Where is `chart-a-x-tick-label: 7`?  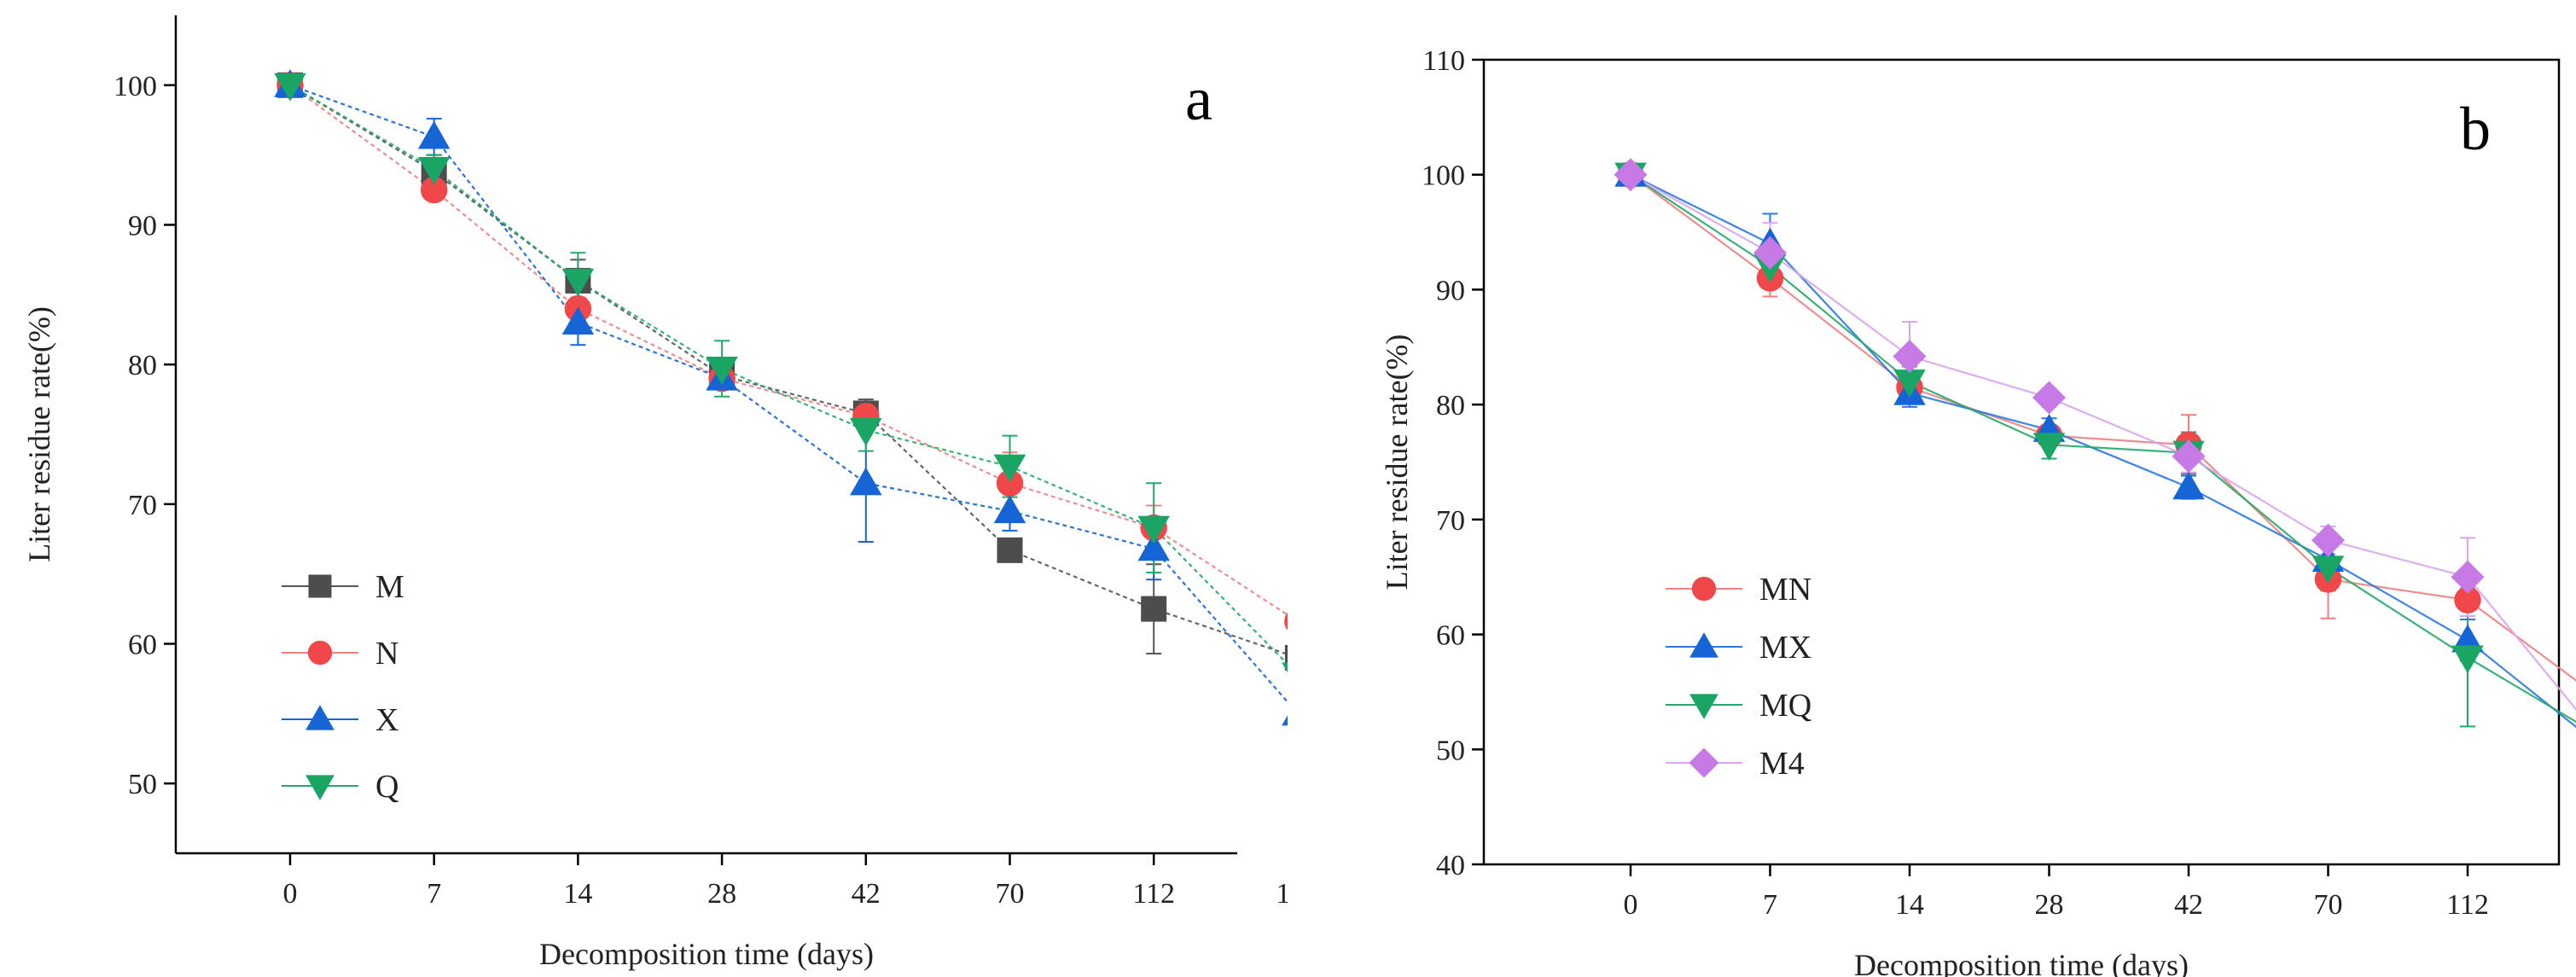
chart-a-x-tick-label: 7 is located at coordinates (434, 894).